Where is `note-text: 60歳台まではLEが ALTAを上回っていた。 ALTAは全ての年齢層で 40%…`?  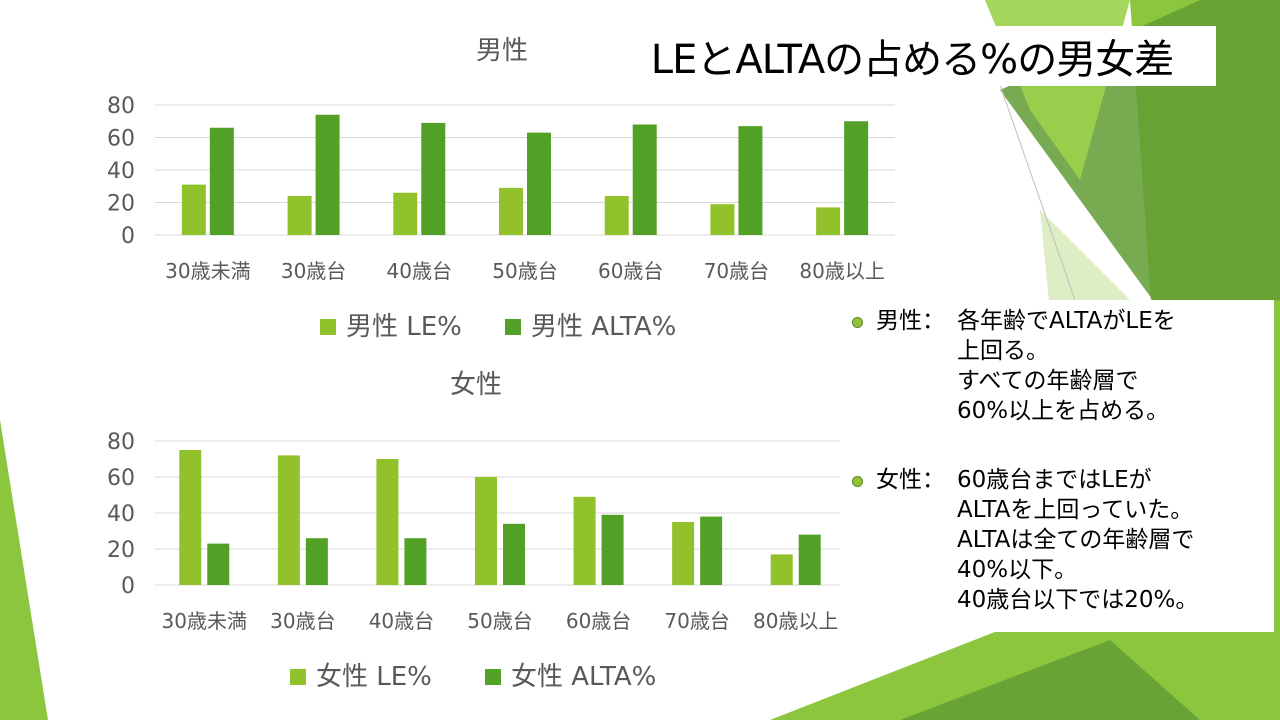 note-text: 60歳台まではLEが ALTAを上回っていた。 ALTAは全ての年齢層で 40%… is located at coordinates (1077, 540).